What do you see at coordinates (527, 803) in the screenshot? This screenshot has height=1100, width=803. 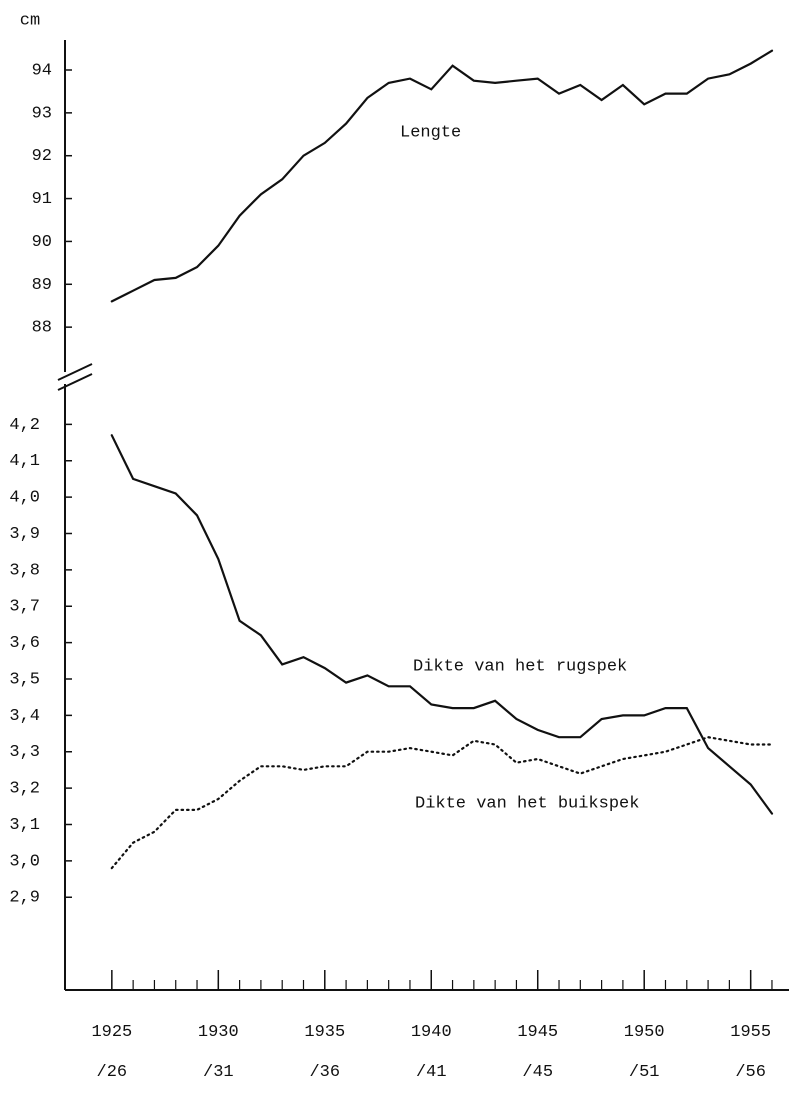 I see `series-label: Dikte van het buikspek` at bounding box center [527, 803].